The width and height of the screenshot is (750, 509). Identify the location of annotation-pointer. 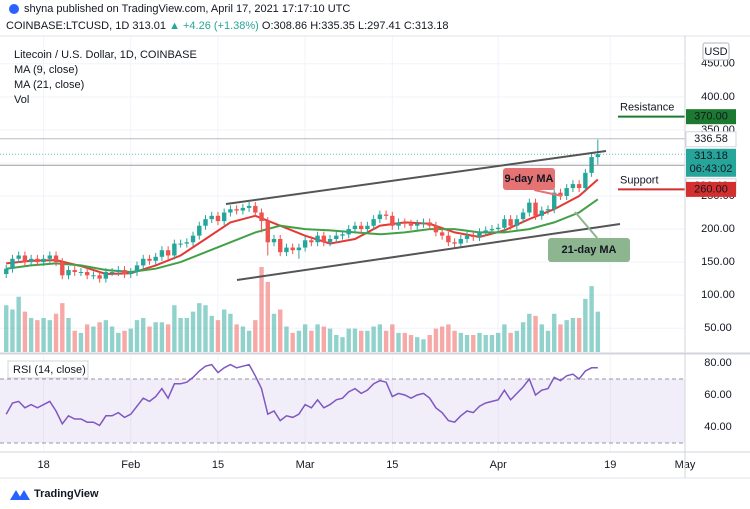
(548, 193).